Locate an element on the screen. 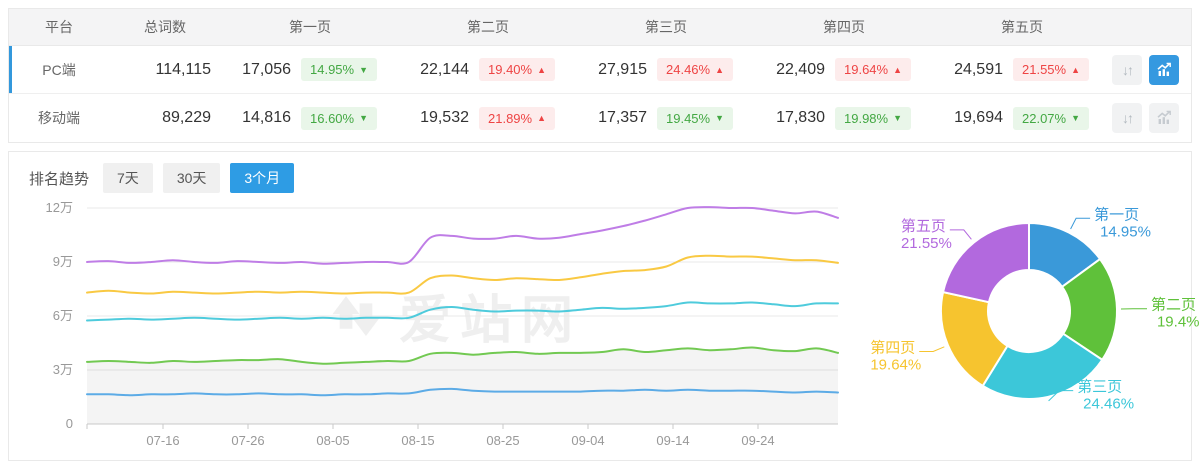  change-percent: 22.07% is located at coordinates (1044, 118).